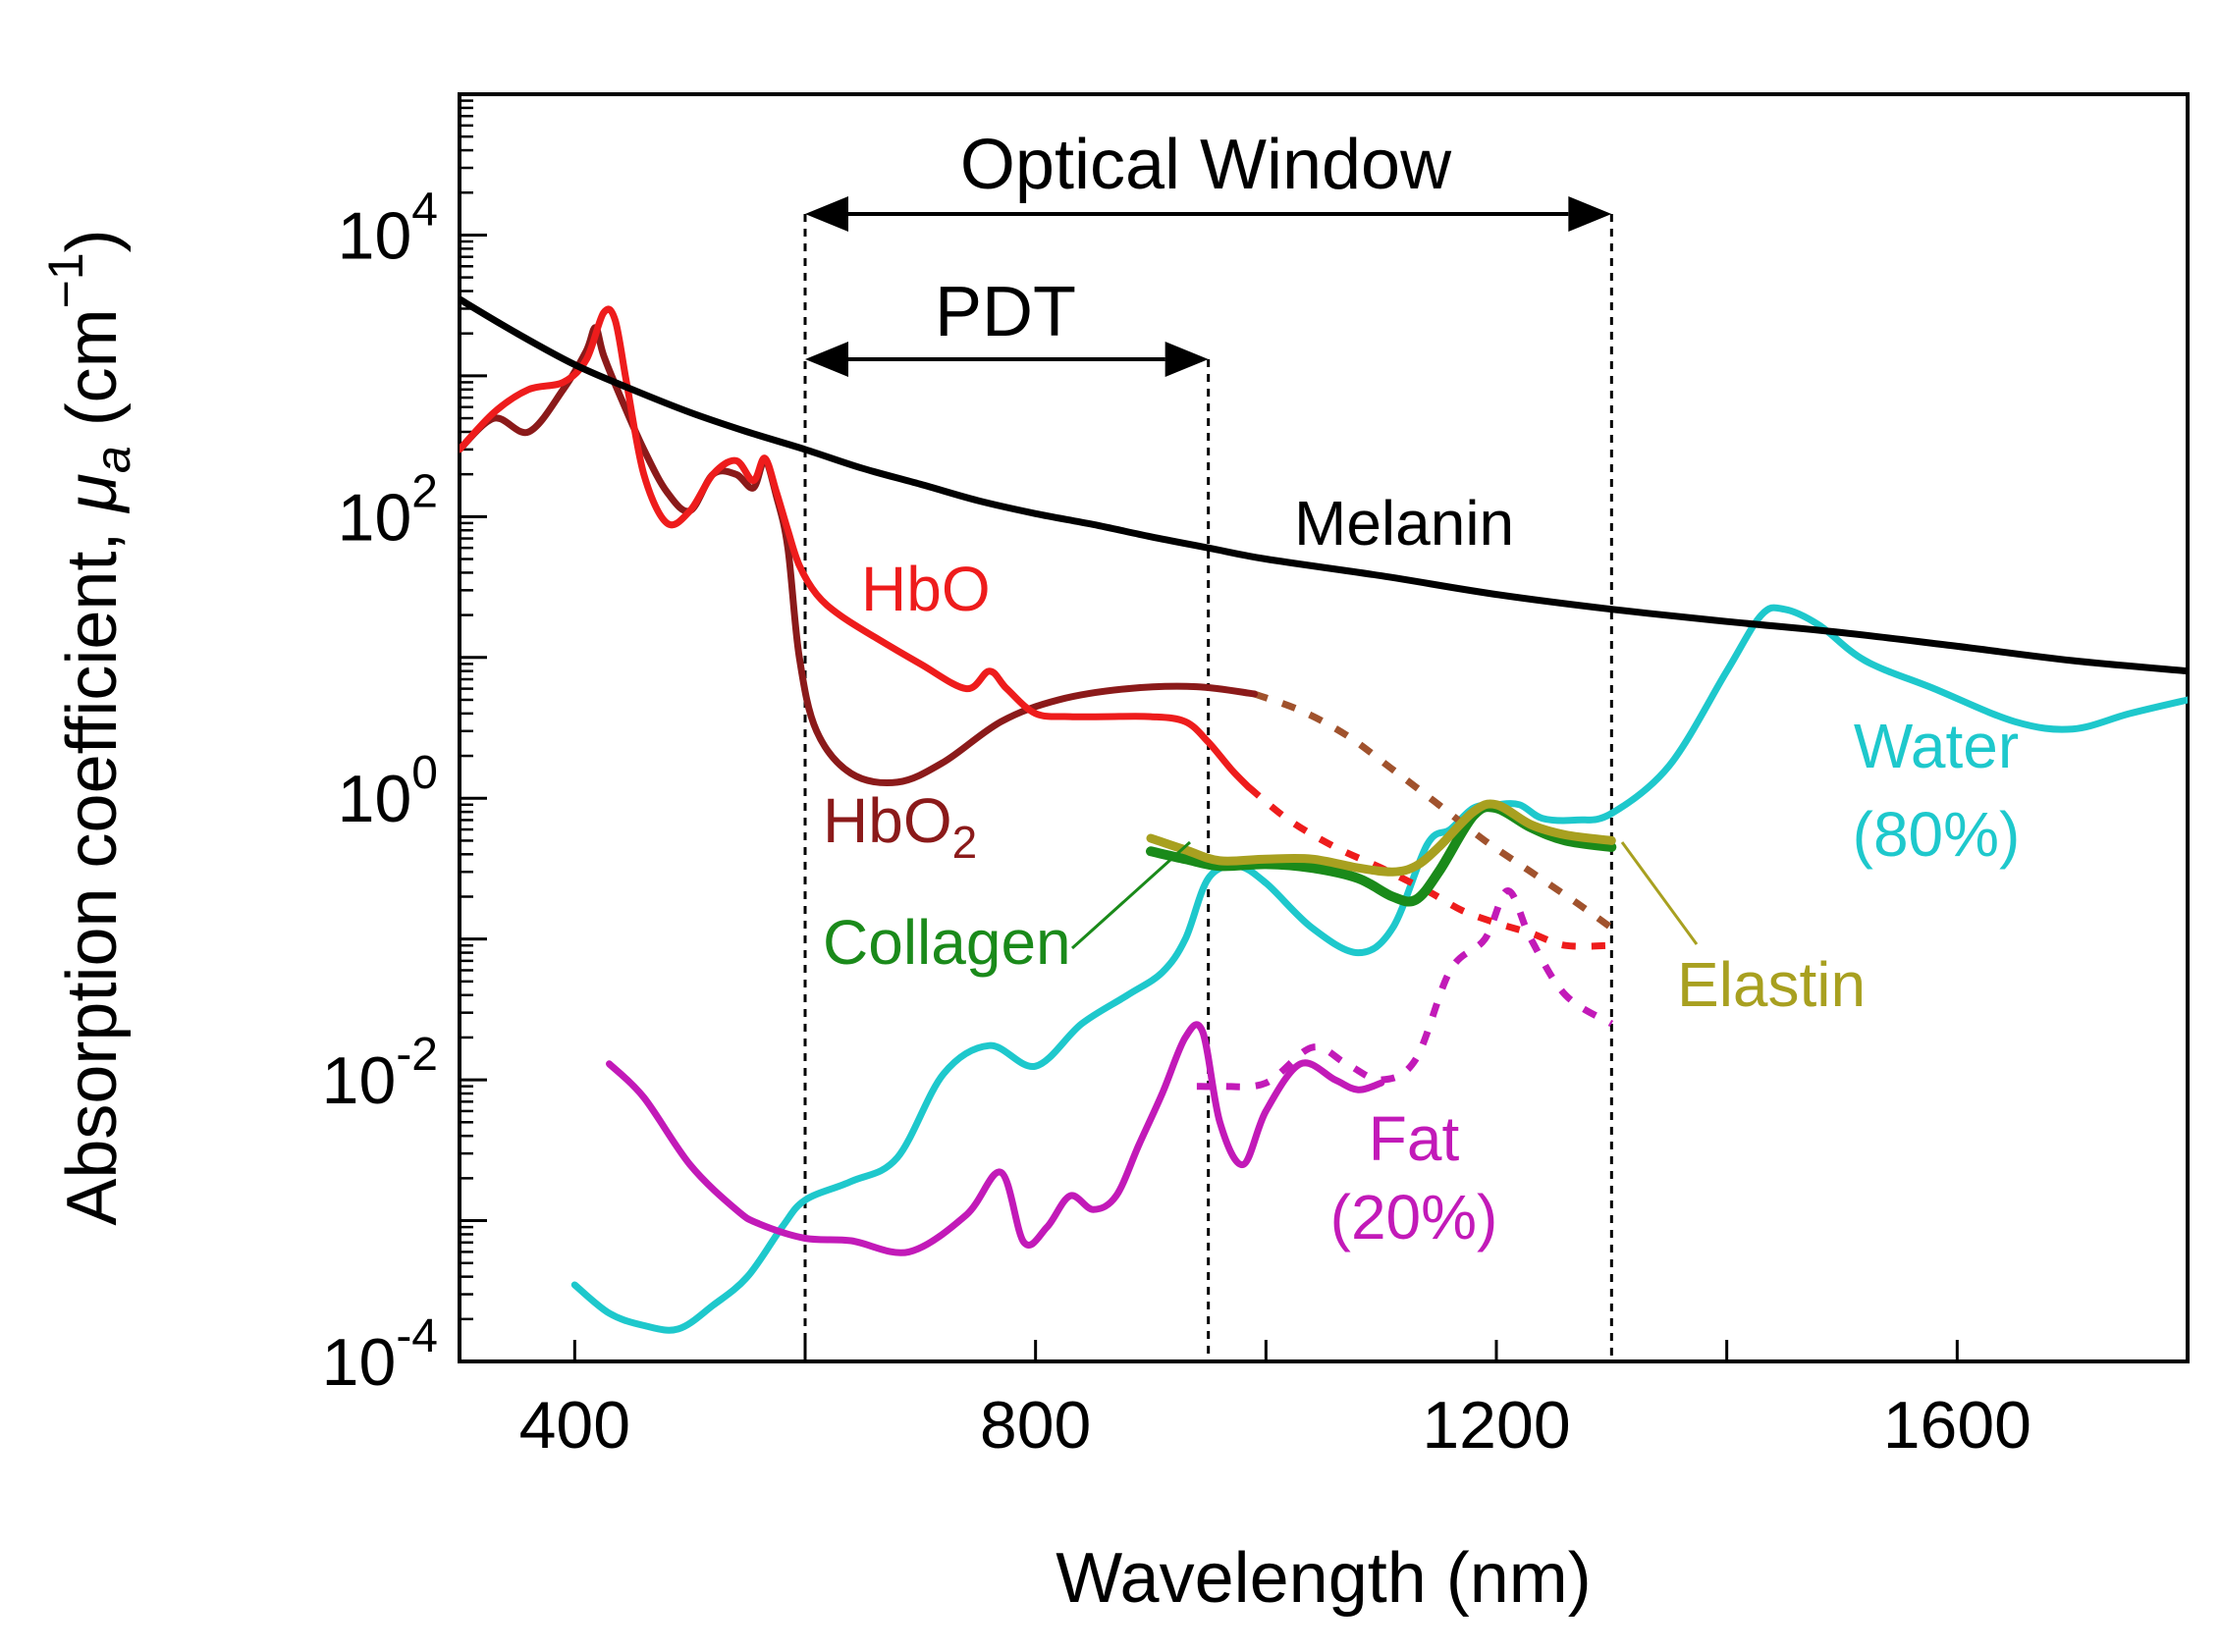 This screenshot has width=2220, height=1652. I want to click on pdt-arrow-left-head, so click(826, 359).